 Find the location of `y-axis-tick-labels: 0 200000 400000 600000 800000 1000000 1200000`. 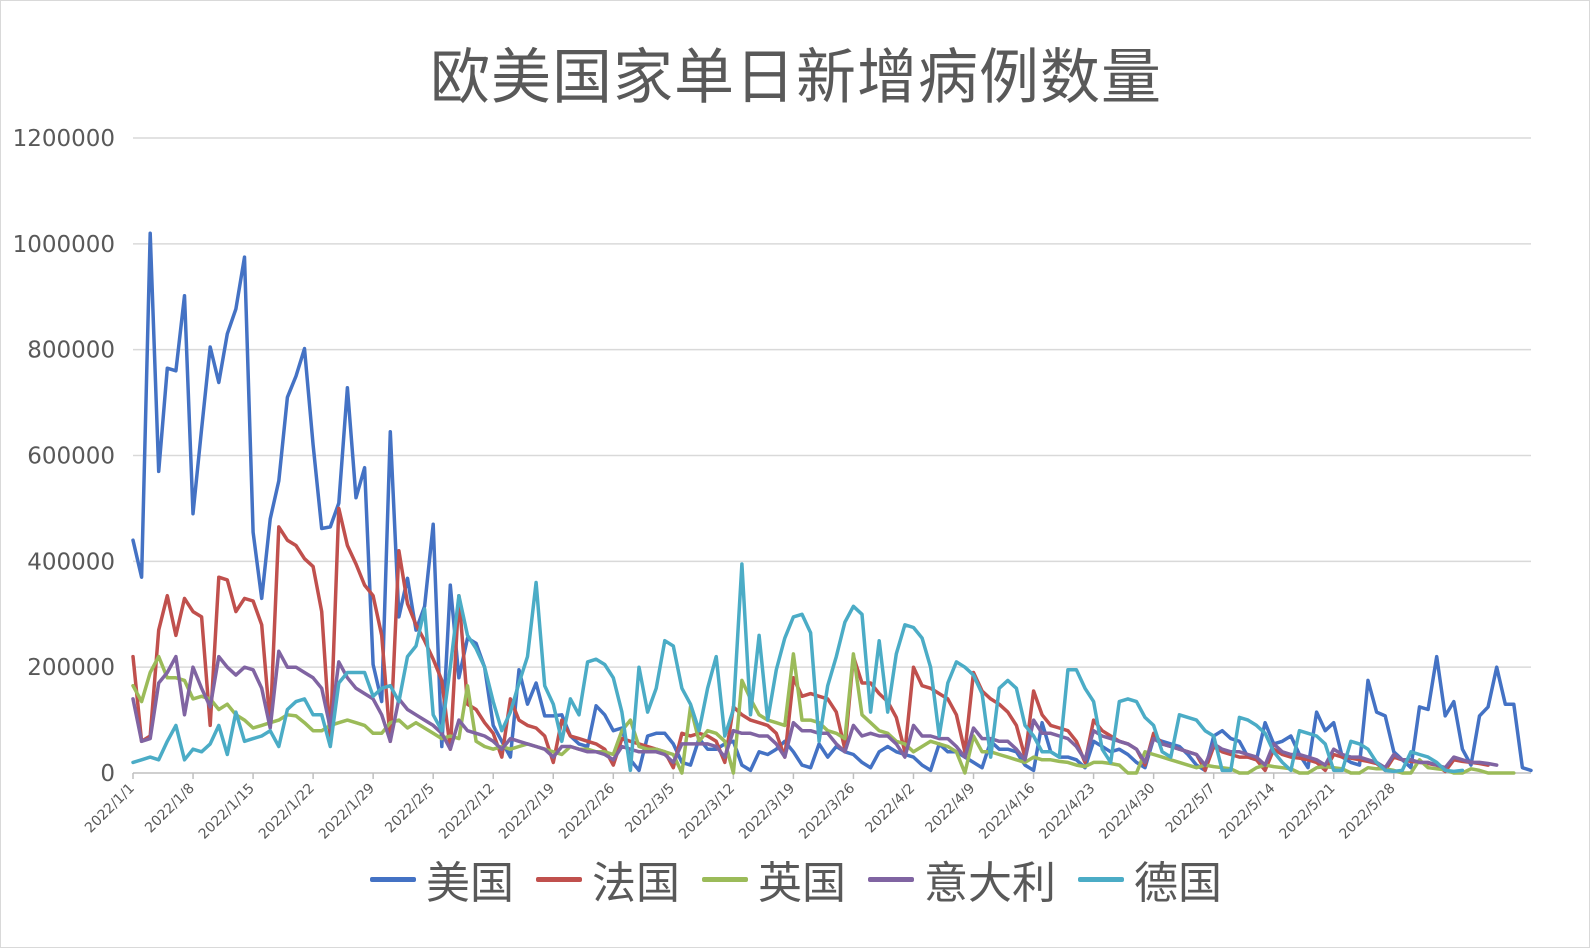

y-axis-tick-labels: 0 200000 400000 600000 800000 1000000 1200000 is located at coordinates (64, 456).